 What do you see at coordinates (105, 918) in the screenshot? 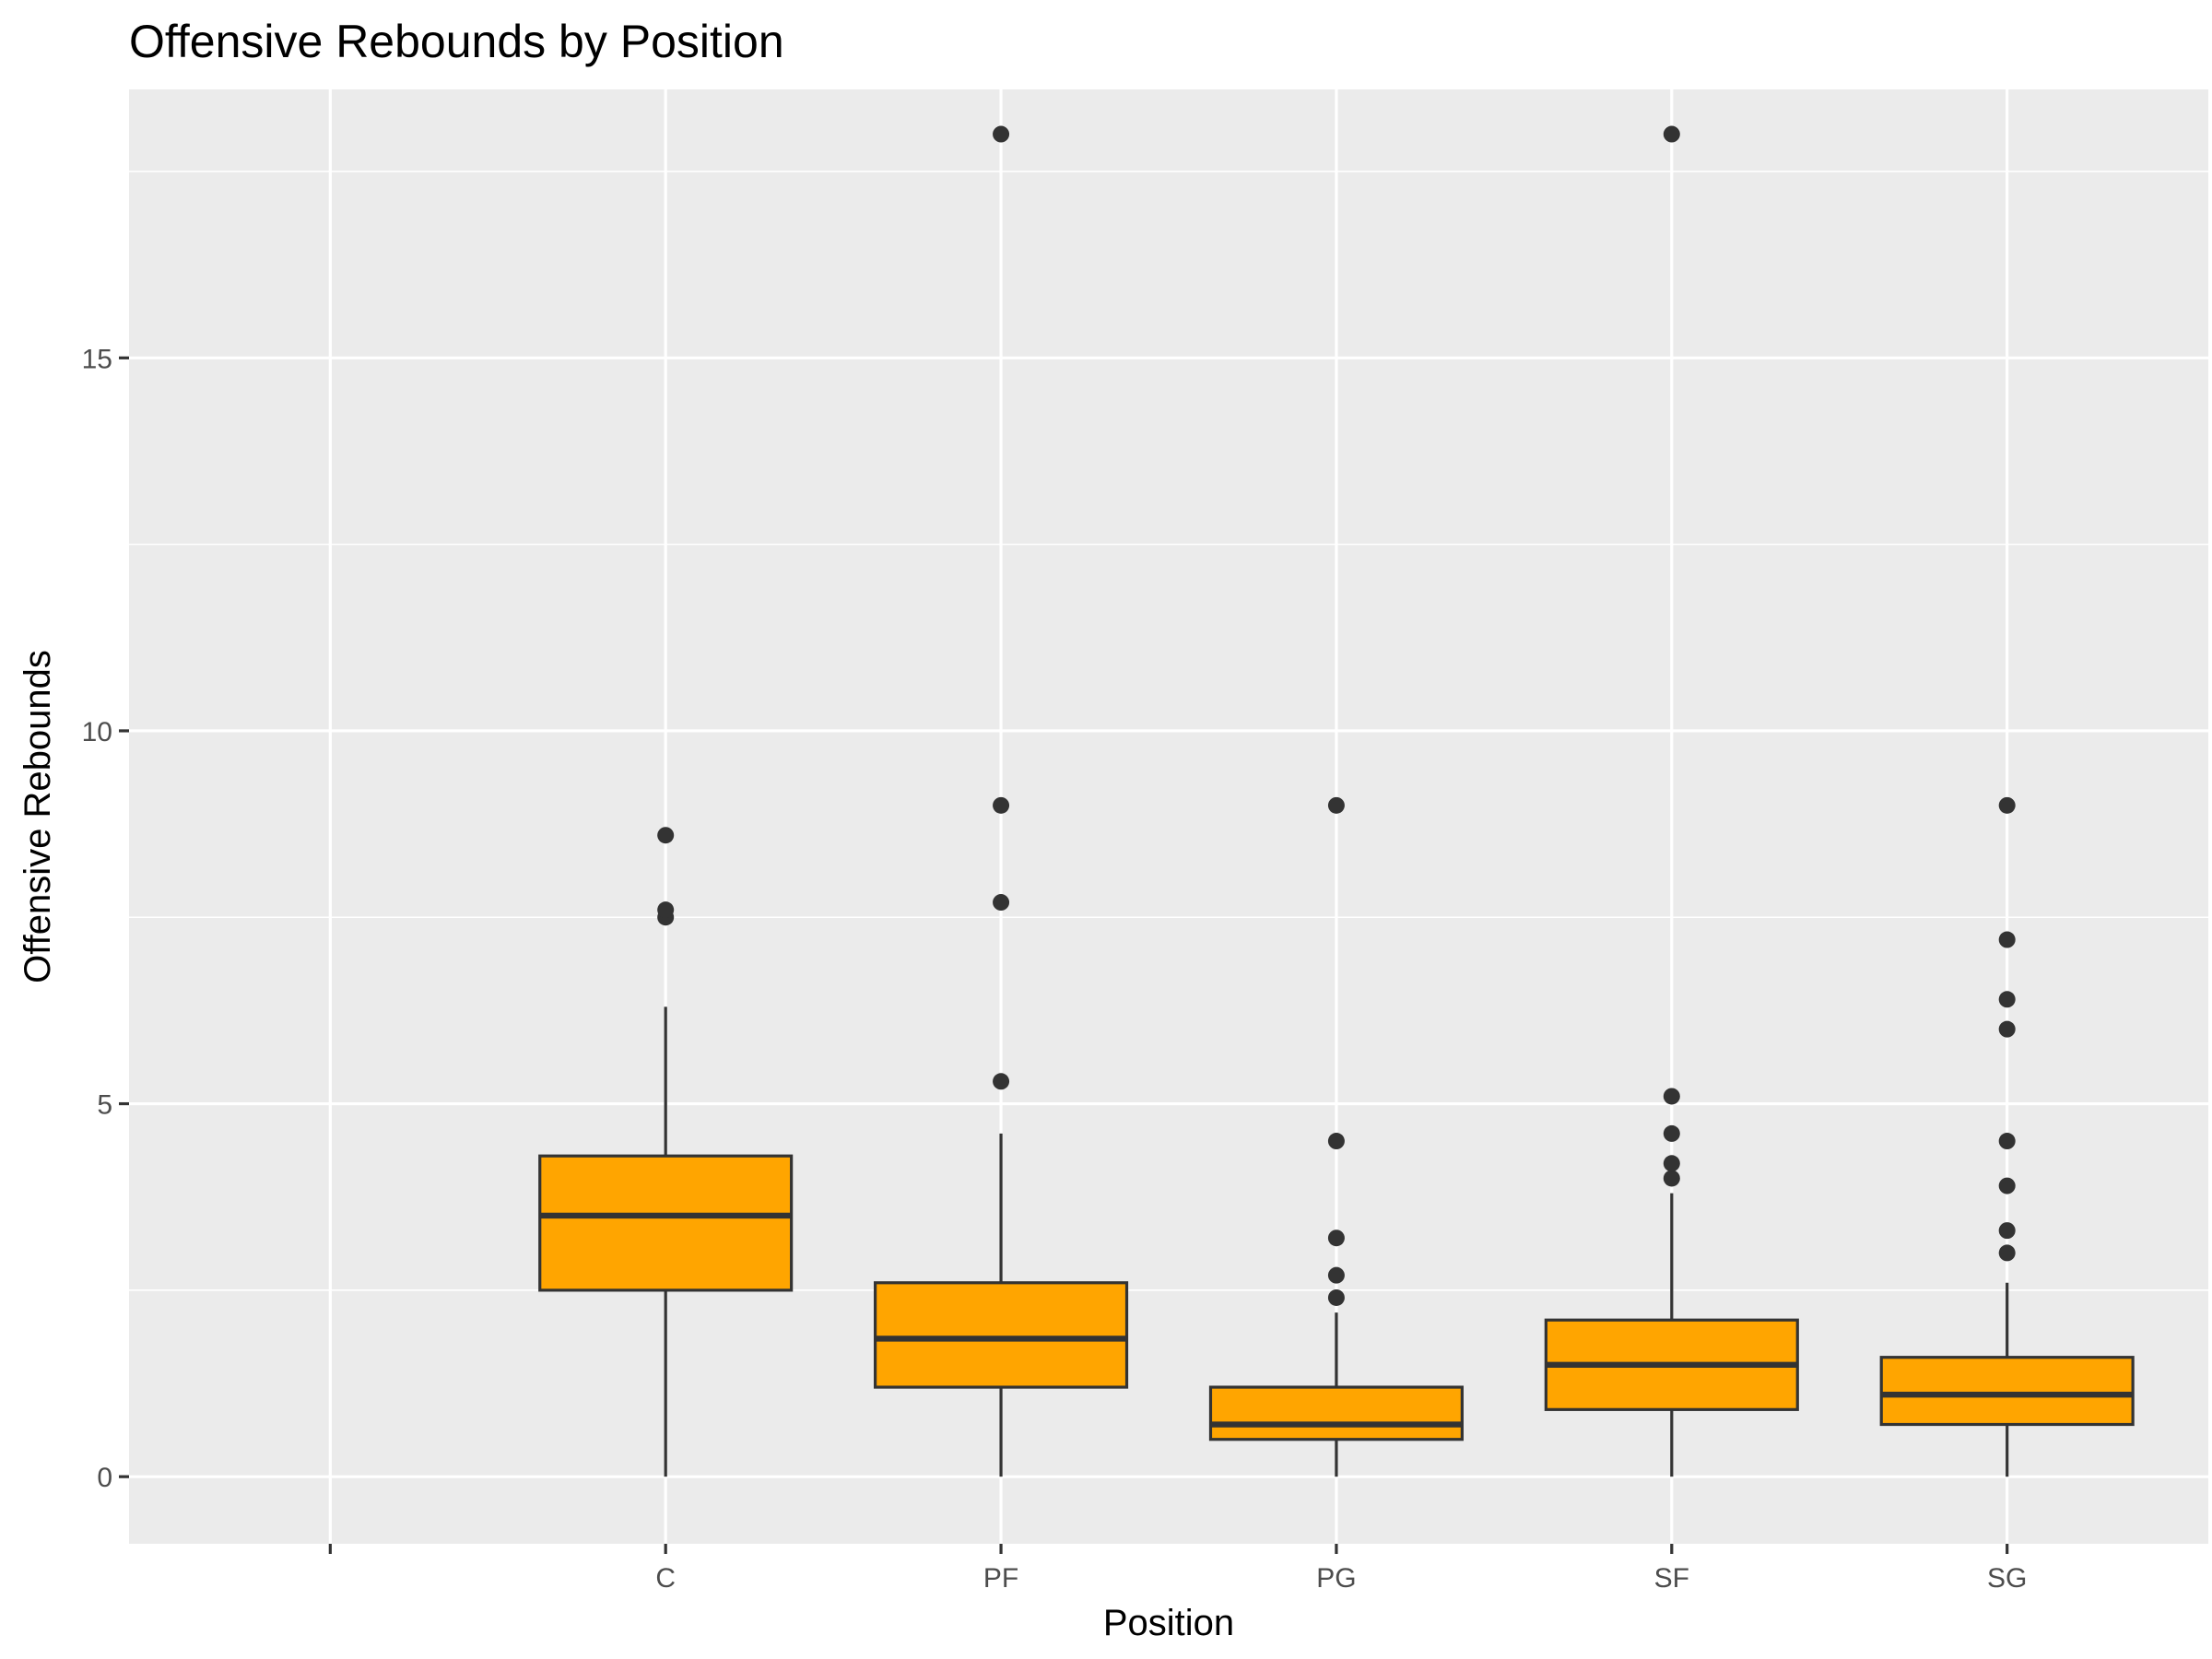
I see `y-axis: 0 5 10 15` at bounding box center [105, 918].